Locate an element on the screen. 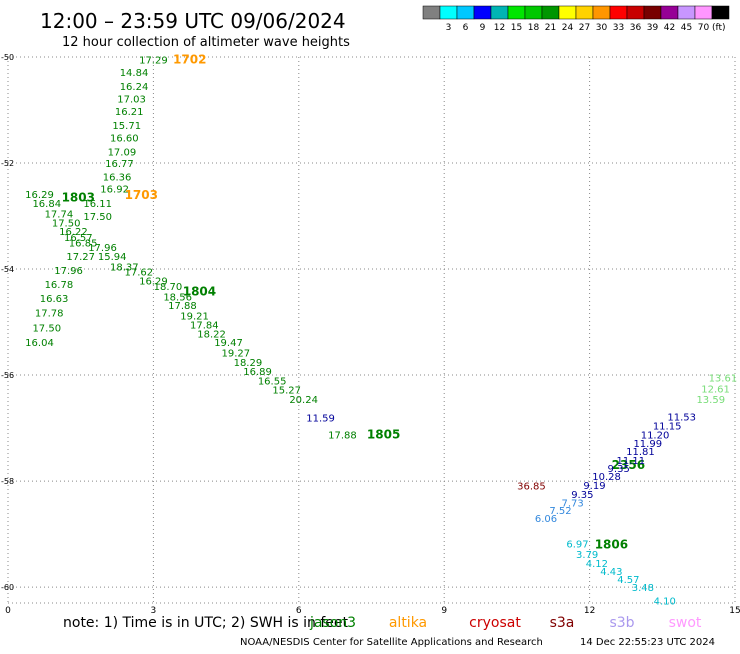 This screenshot has width=740, height=654. scale-label: 21 is located at coordinates (550, 28).